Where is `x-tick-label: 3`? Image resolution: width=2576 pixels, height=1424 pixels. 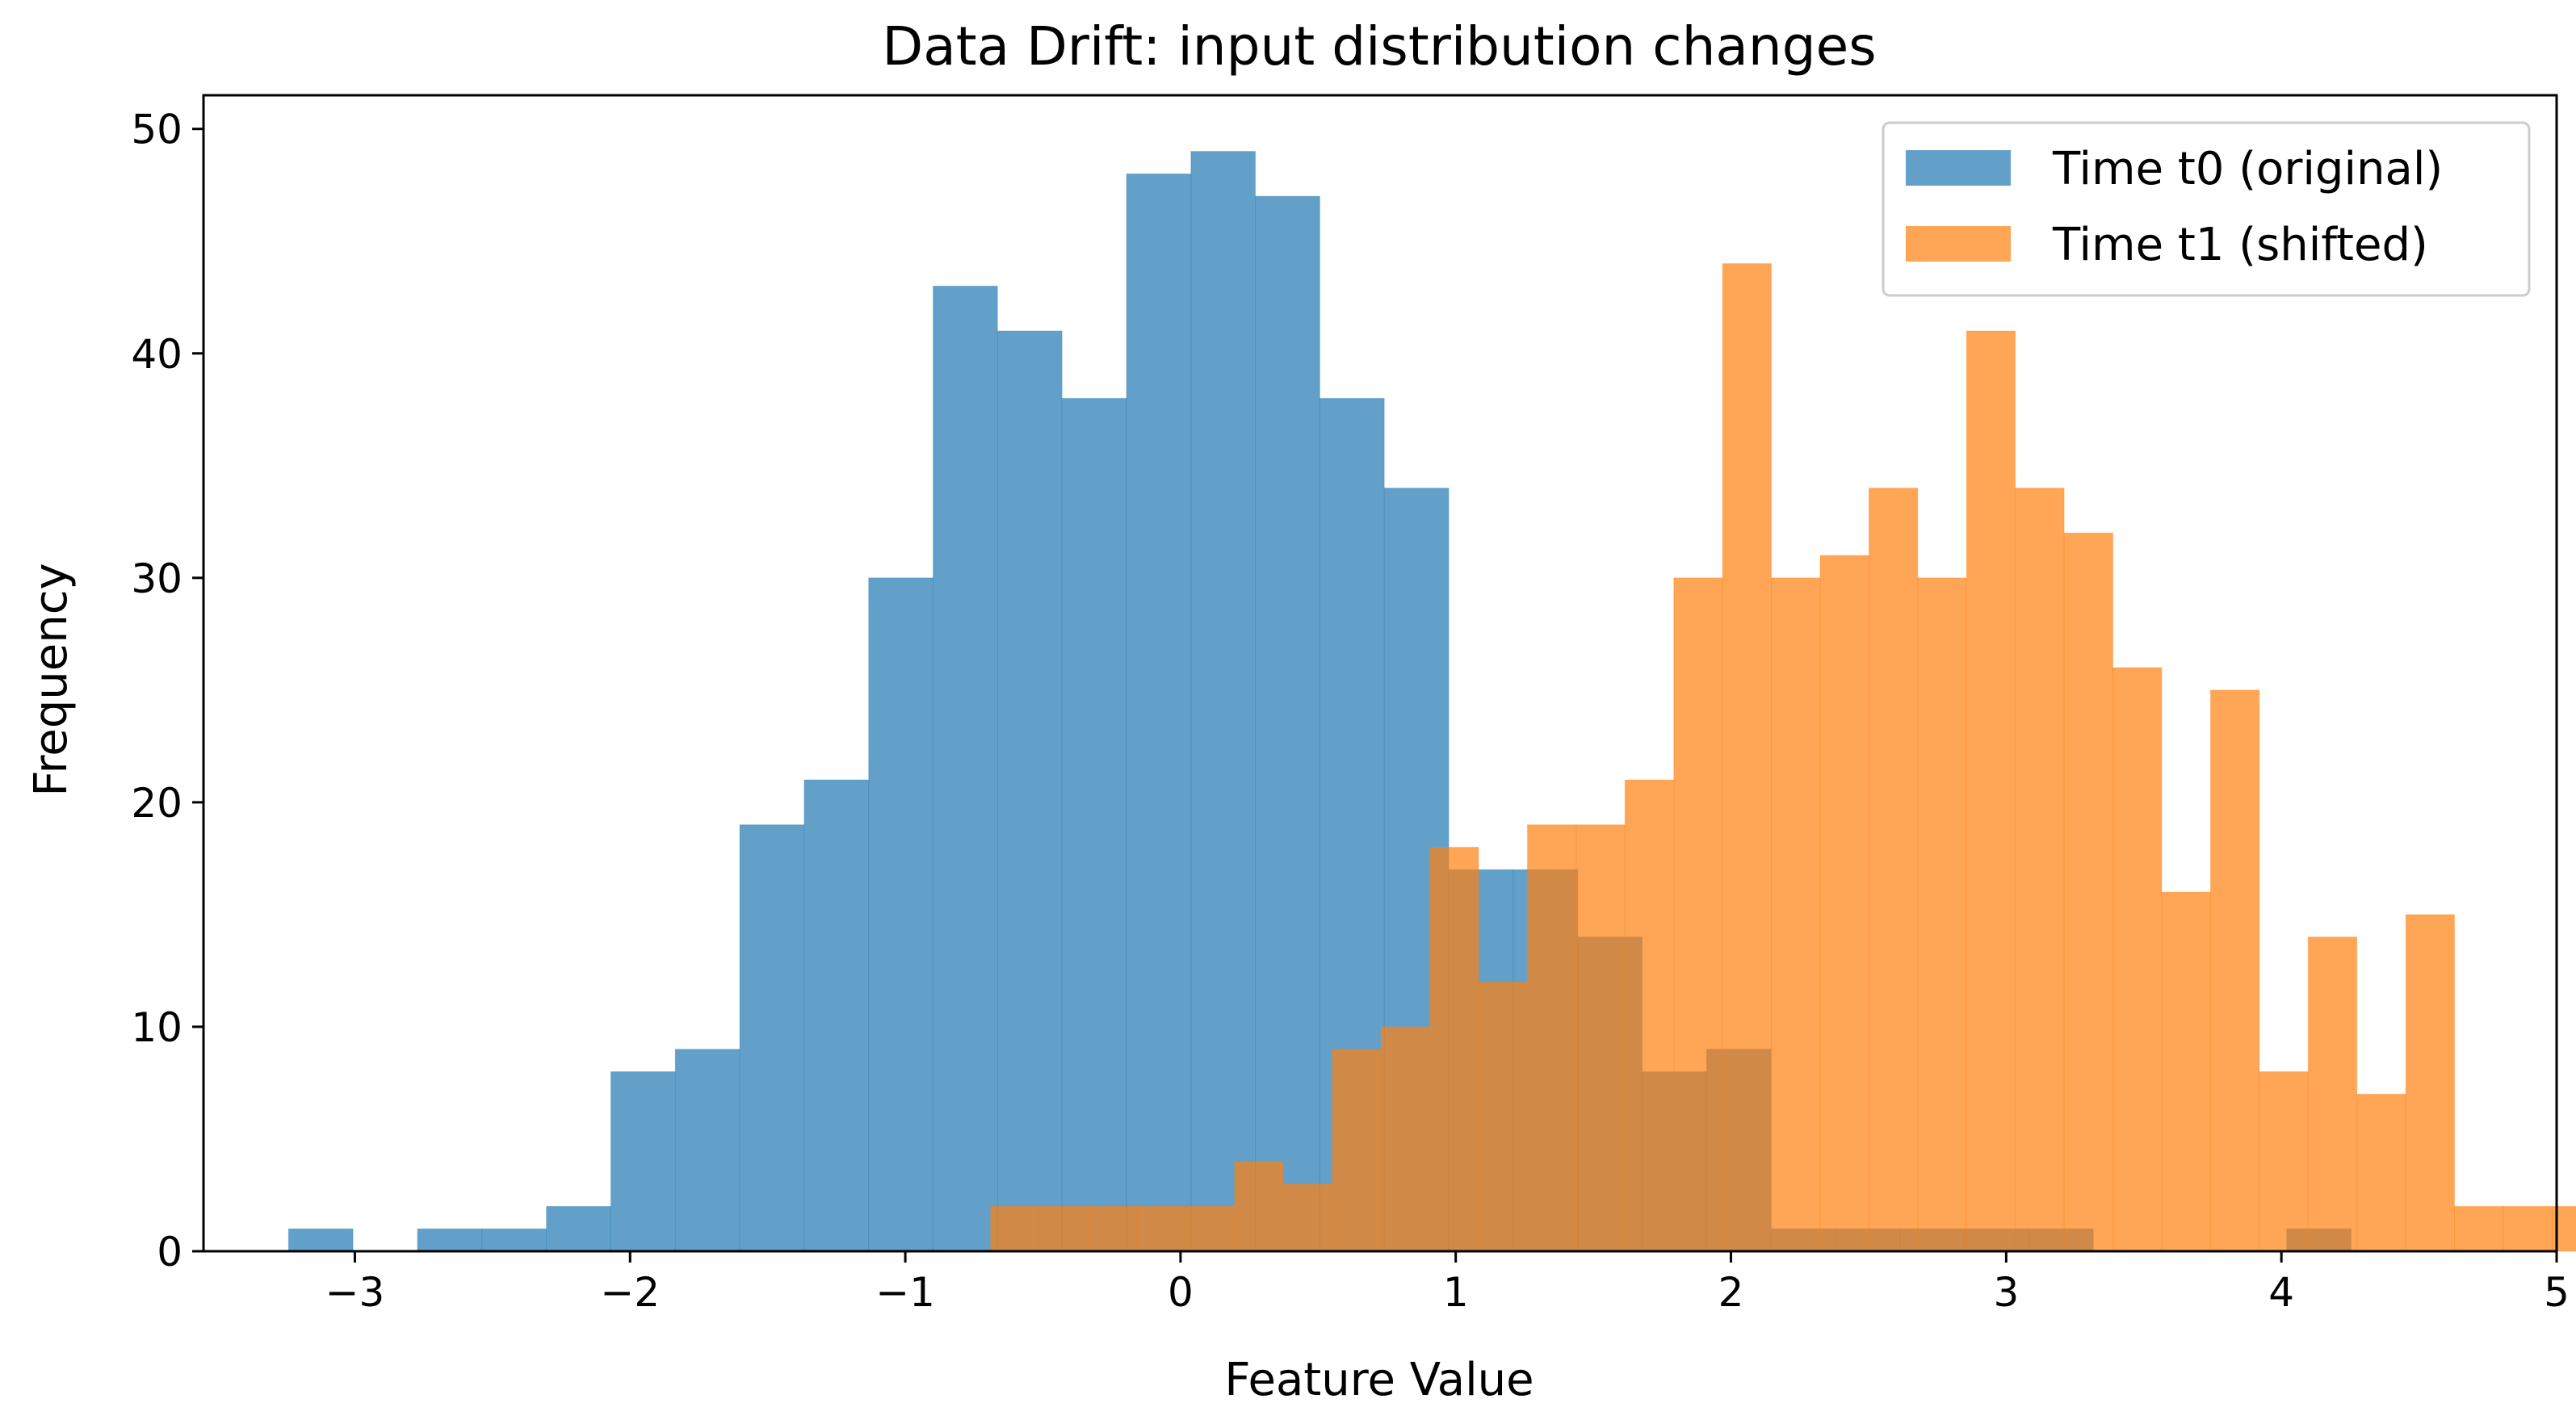
x-tick-label: 3 is located at coordinates (2006, 1292).